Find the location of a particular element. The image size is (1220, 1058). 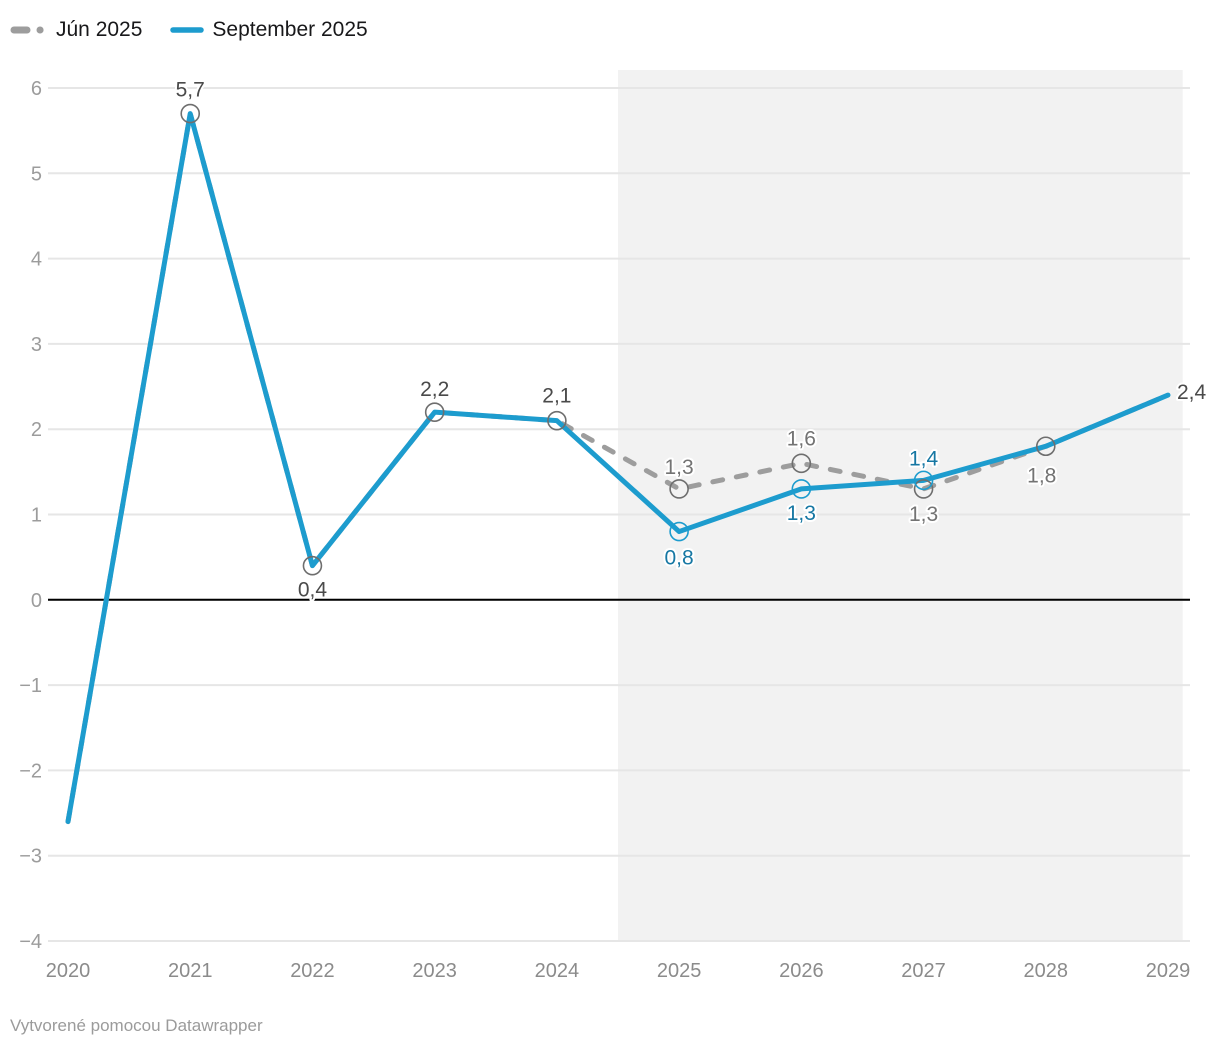

svg-text: 6 is located at coordinates (36, 89).